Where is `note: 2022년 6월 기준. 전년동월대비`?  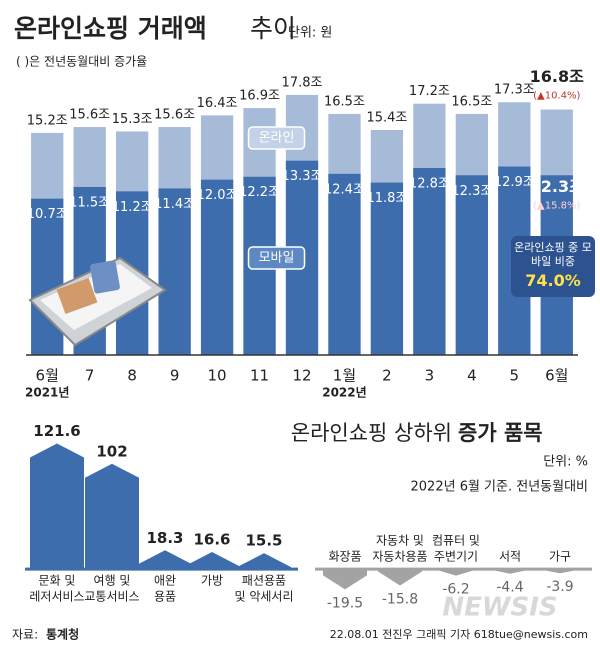
note: 2022년 6월 기준. 전년동월대비 is located at coordinates (499, 487).